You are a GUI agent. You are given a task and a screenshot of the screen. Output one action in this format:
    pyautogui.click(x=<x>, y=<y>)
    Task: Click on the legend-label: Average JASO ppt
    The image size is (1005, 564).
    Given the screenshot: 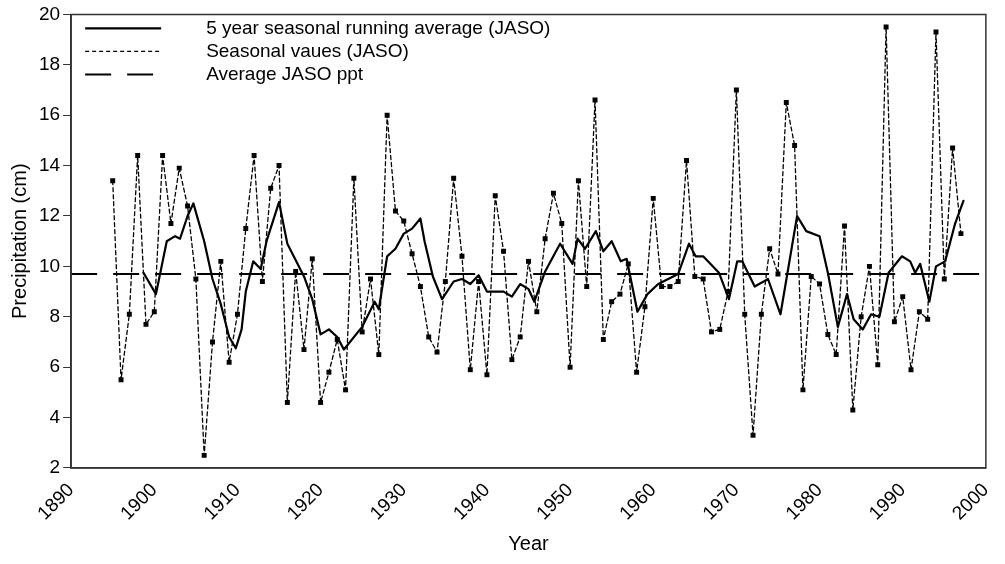 What is the action you would take?
    pyautogui.click(x=285, y=73)
    